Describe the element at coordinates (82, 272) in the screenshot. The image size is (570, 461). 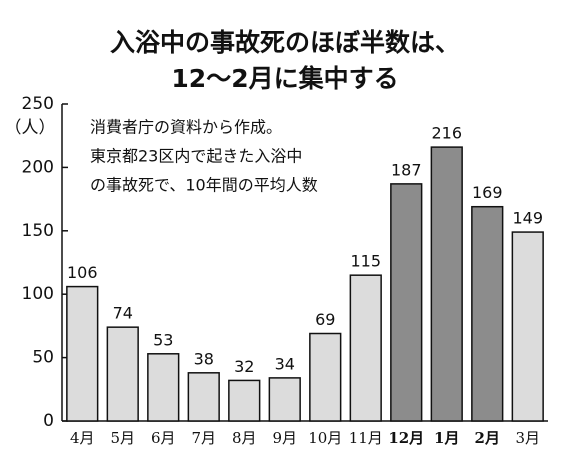
I see `data-label: 106` at that location.